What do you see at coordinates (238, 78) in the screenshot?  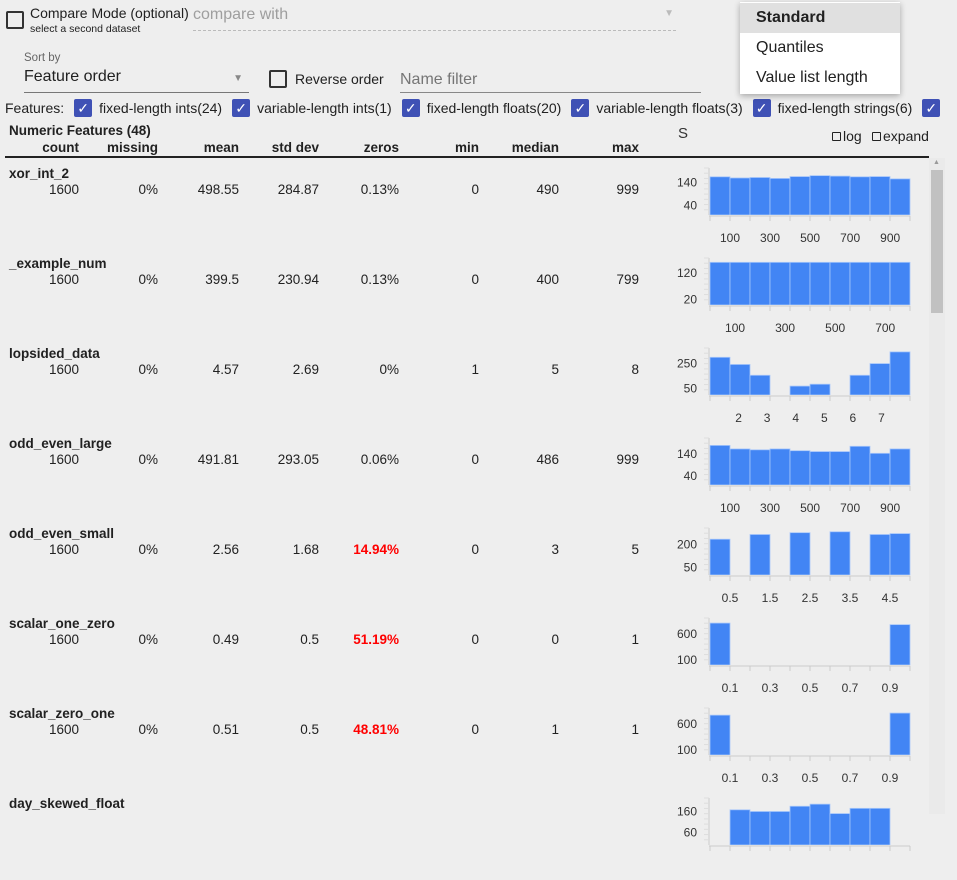 I see `dropdown-arrow-icon: ▼` at bounding box center [238, 78].